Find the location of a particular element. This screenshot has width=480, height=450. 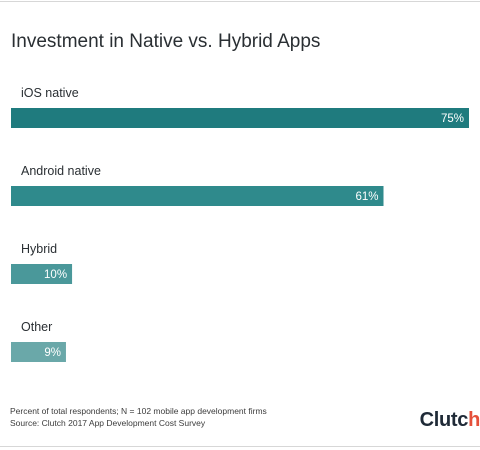

value-label-ios-native: 75% is located at coordinates (452, 119).